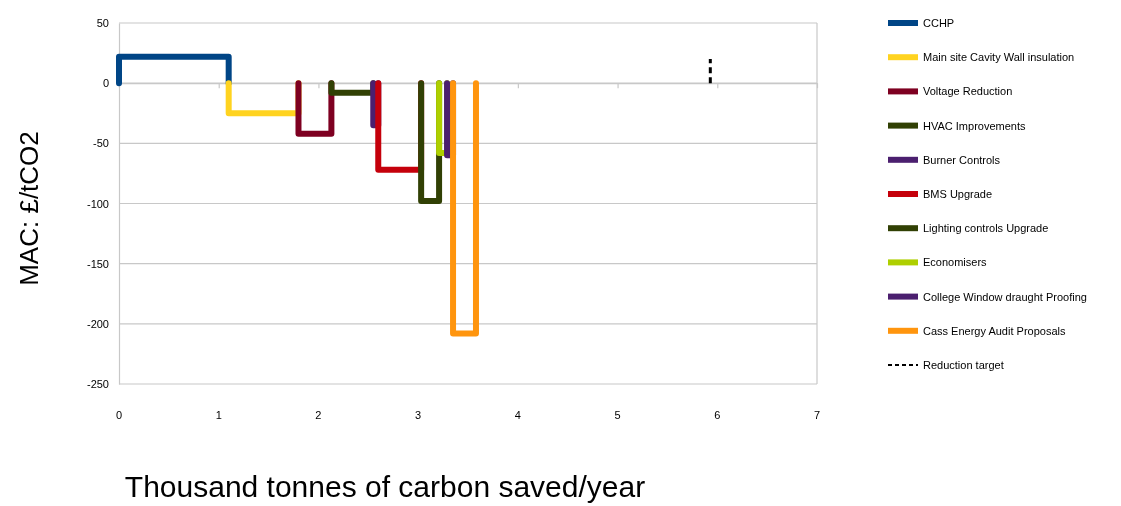 The height and width of the screenshot is (506, 1121). I want to click on x-tick-label: 0, so click(119, 415).